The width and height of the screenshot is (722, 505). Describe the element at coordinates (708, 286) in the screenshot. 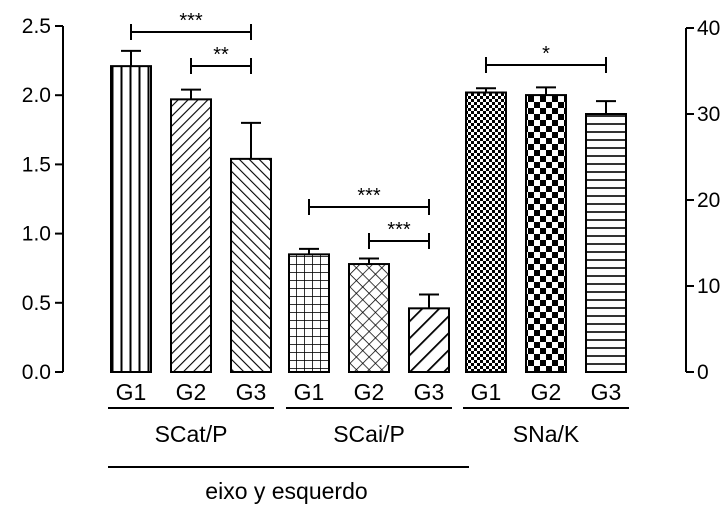

I see `right-axis-tick-label: 10` at that location.